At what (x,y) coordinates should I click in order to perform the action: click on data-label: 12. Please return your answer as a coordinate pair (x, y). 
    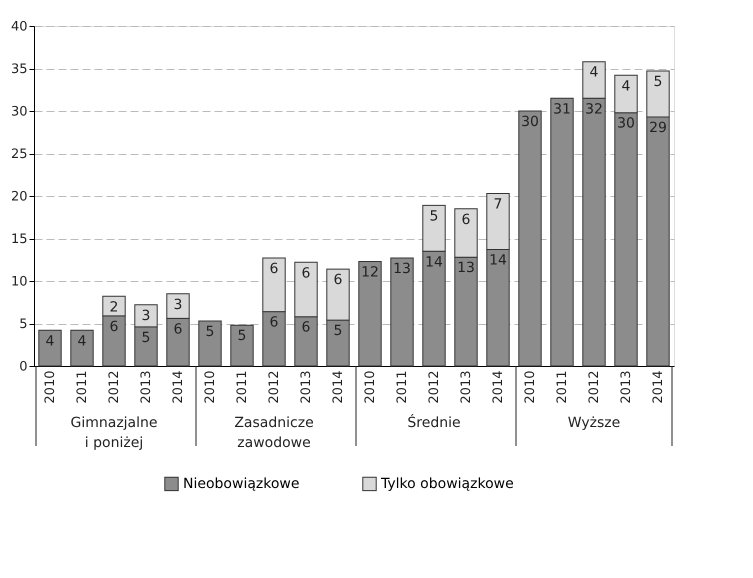
    Looking at the image, I should click on (370, 272).